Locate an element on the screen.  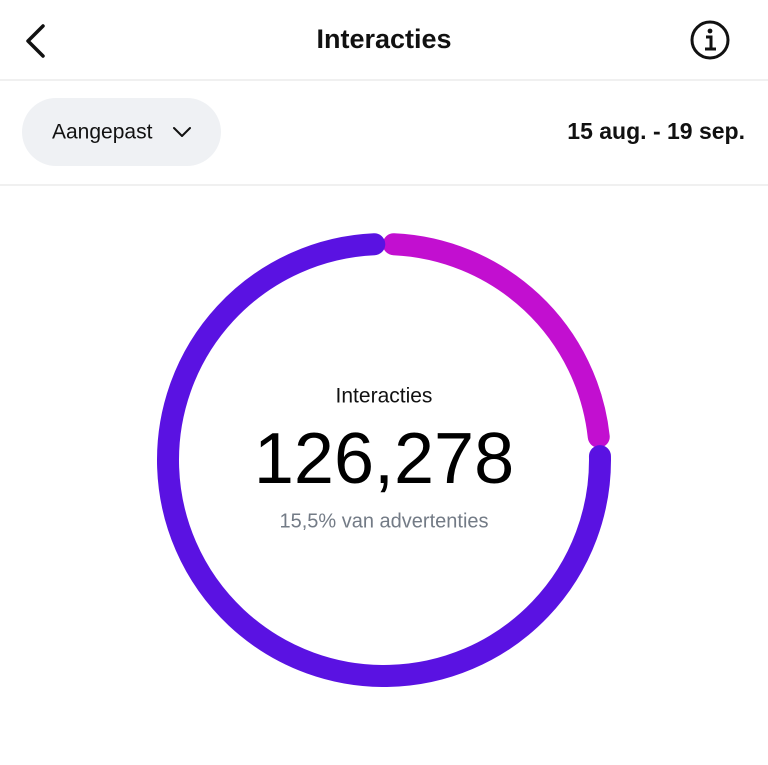
donut-total: 126,278 is located at coordinates (384, 459).